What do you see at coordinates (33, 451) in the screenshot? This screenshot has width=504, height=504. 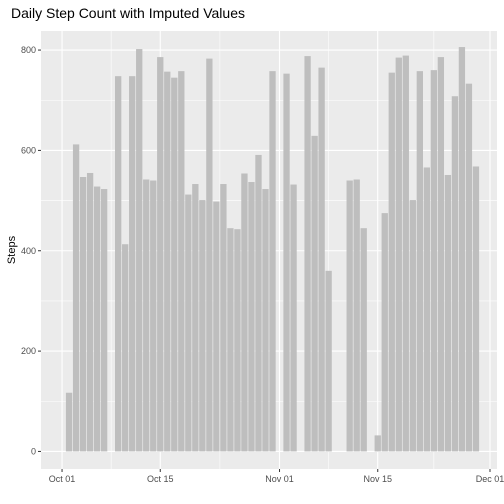 I see `y-tick-label: 0` at bounding box center [33, 451].